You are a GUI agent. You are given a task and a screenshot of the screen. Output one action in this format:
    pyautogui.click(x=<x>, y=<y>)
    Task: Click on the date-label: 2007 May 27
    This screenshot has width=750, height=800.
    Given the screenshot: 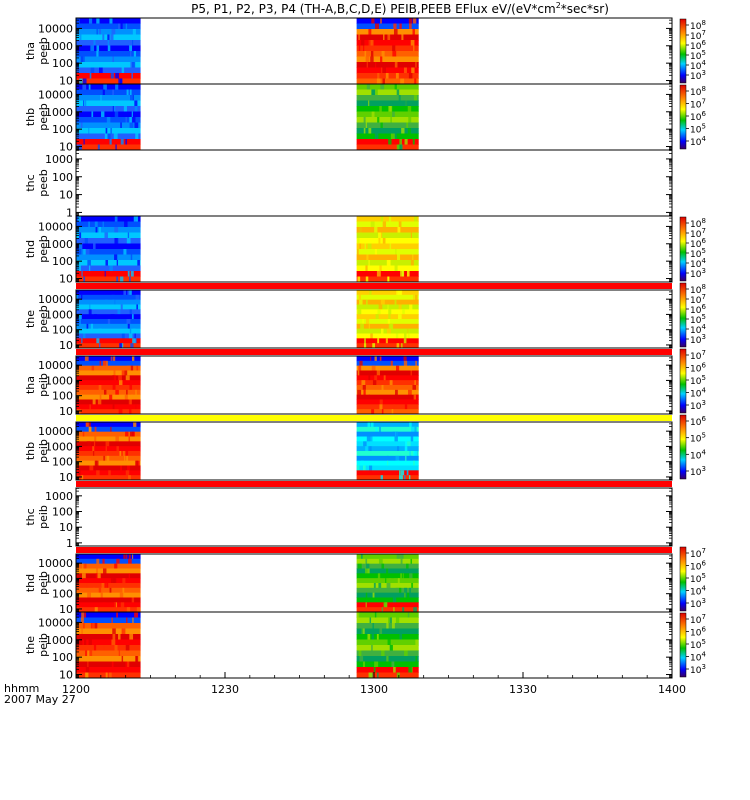 What is the action you would take?
    pyautogui.click(x=40, y=699)
    